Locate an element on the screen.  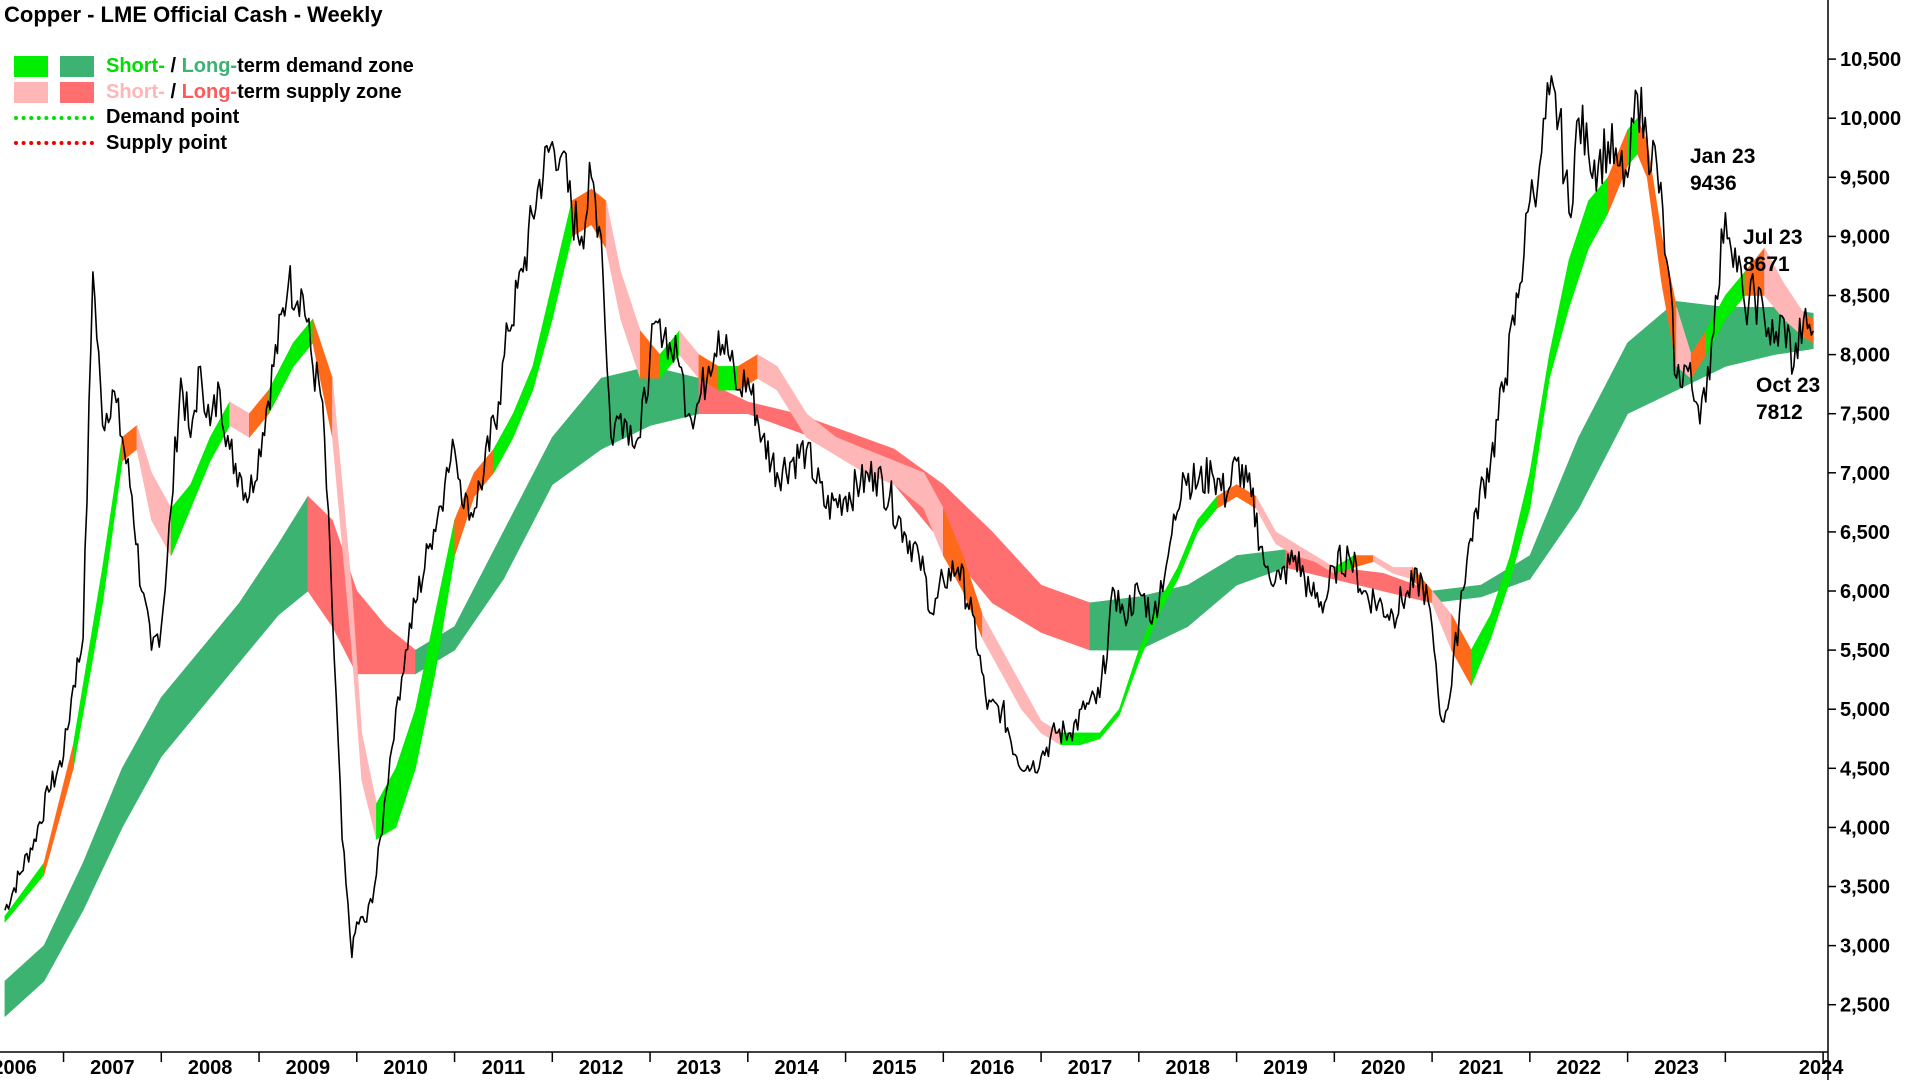
y-tick-label: 8,000 is located at coordinates (1865, 356).